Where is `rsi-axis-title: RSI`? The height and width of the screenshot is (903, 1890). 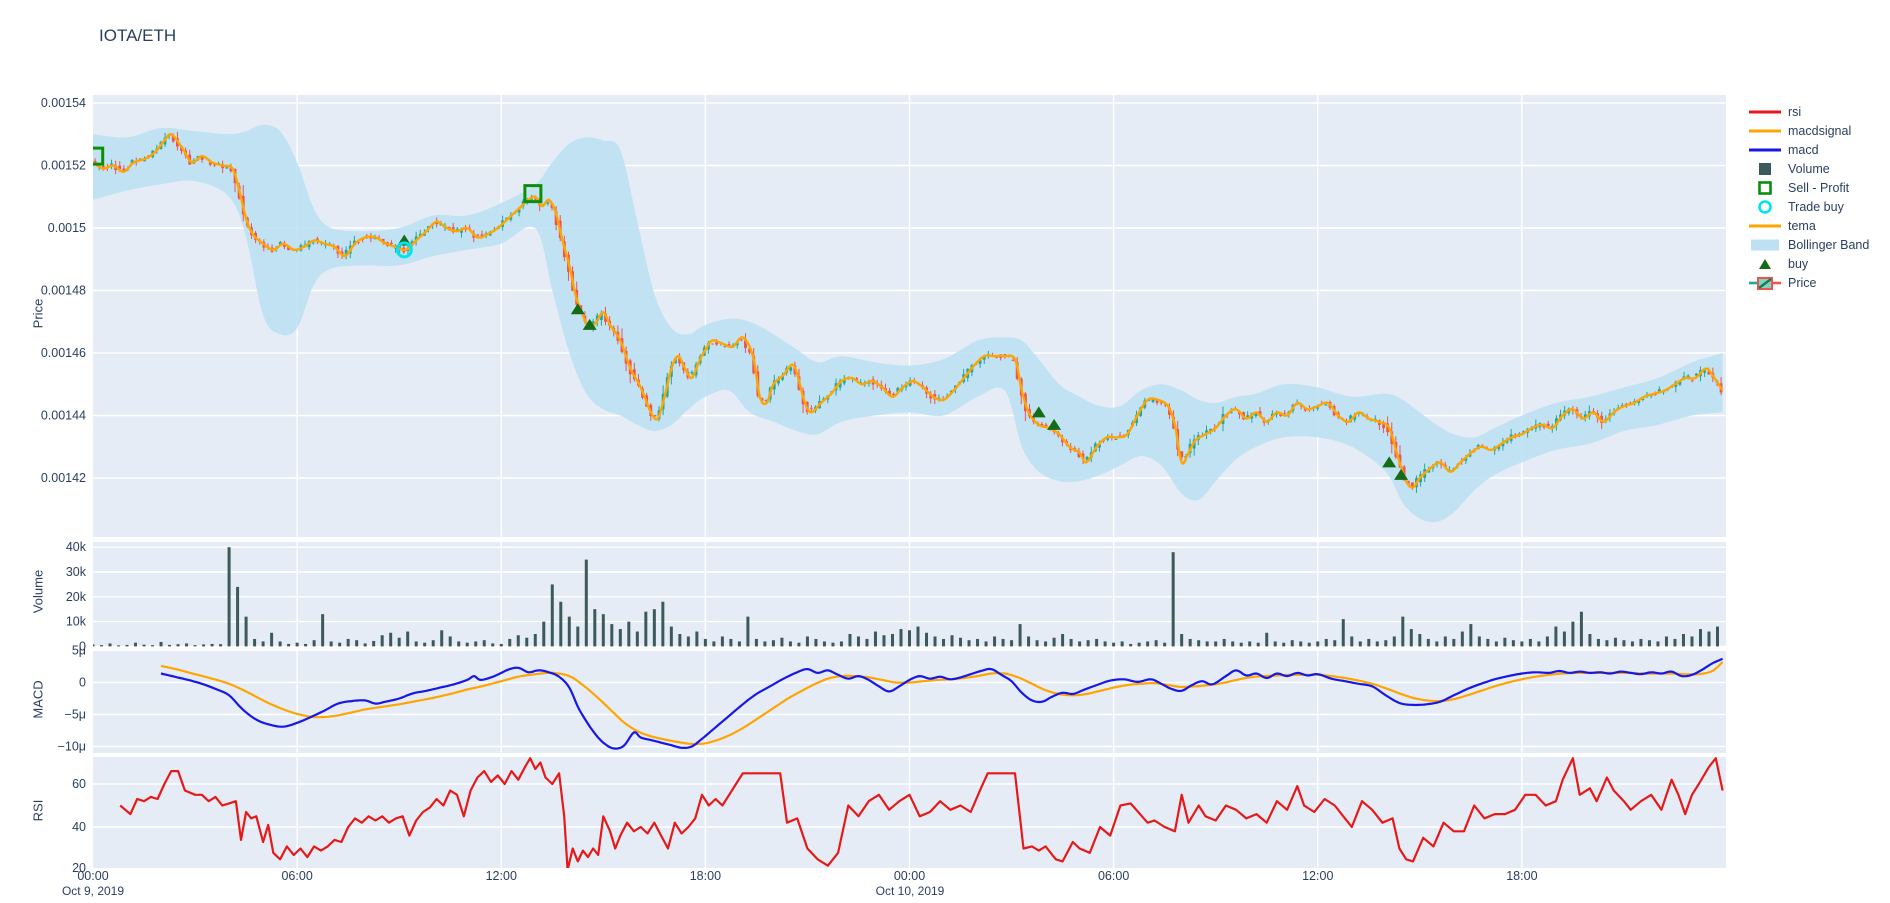
rsi-axis-title: RSI is located at coordinates (38, 810).